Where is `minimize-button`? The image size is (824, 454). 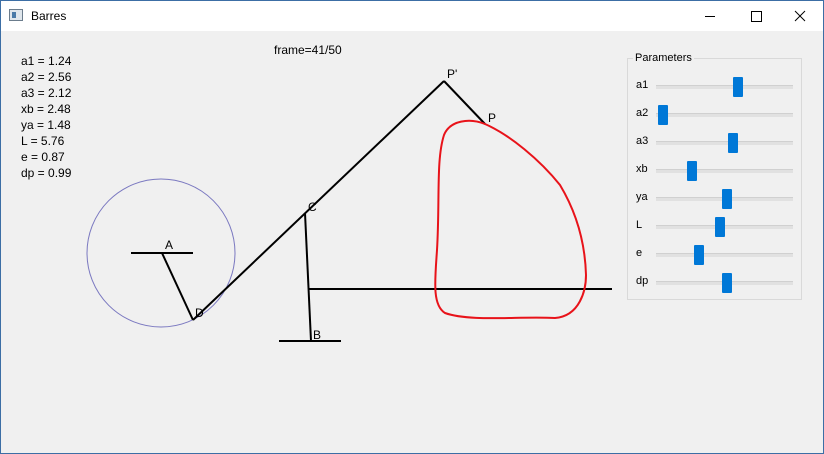 minimize-button is located at coordinates (710, 16).